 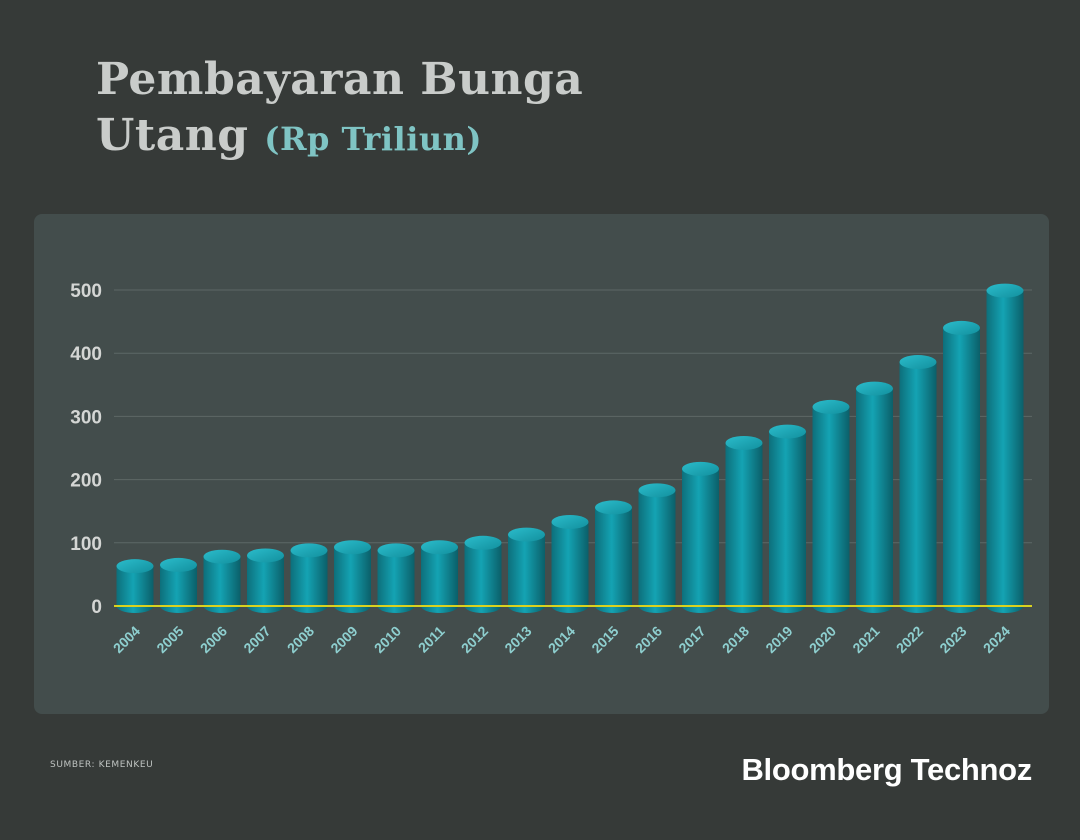 I want to click on bar-2011, so click(x=439, y=576).